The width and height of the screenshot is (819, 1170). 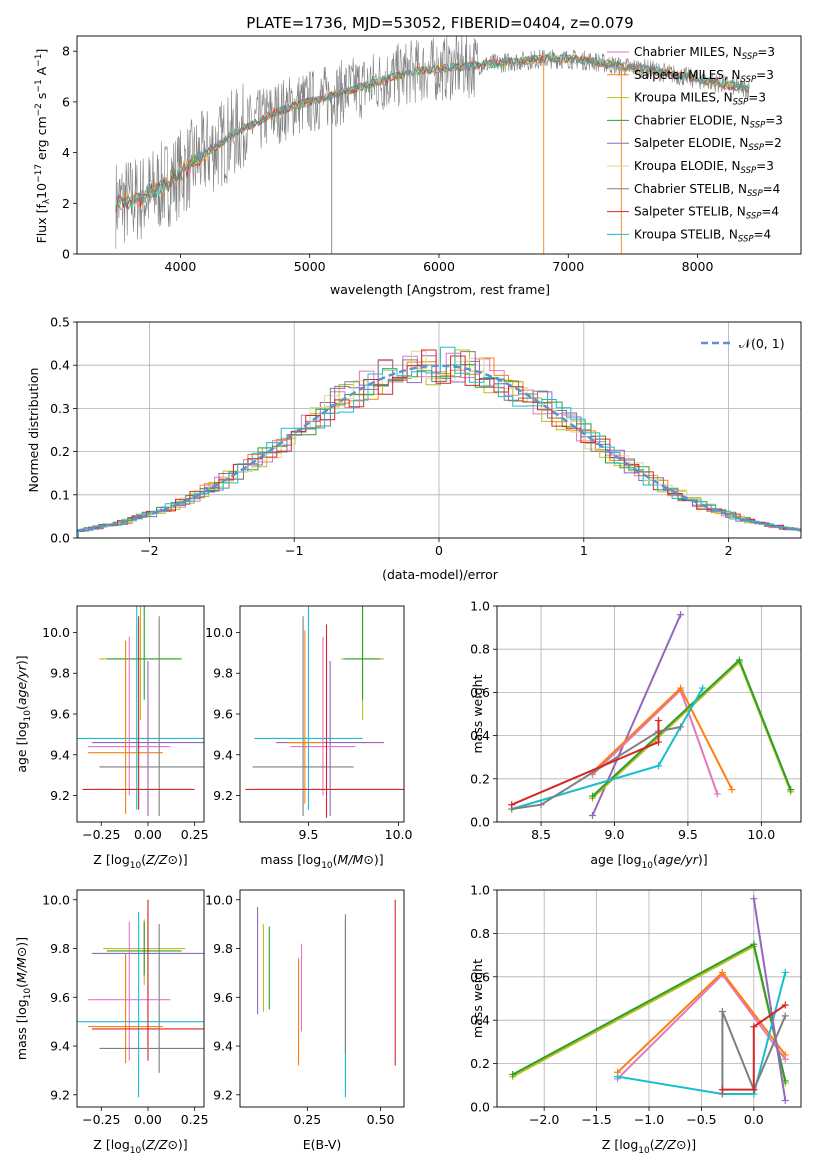 What do you see at coordinates (480, 692) in the screenshot?
I see `y-tick-label: 0.6` at bounding box center [480, 692].